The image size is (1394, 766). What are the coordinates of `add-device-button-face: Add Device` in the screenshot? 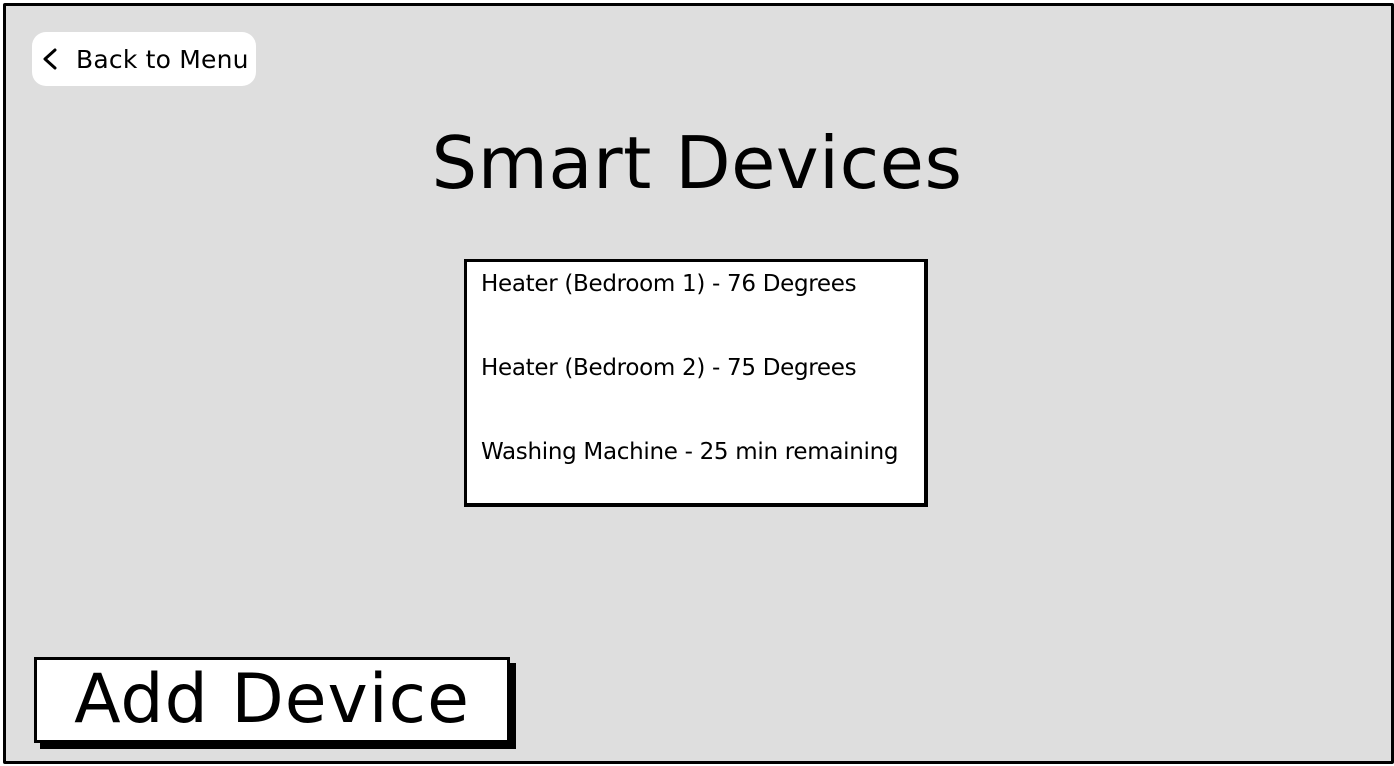 It's located at (272, 700).